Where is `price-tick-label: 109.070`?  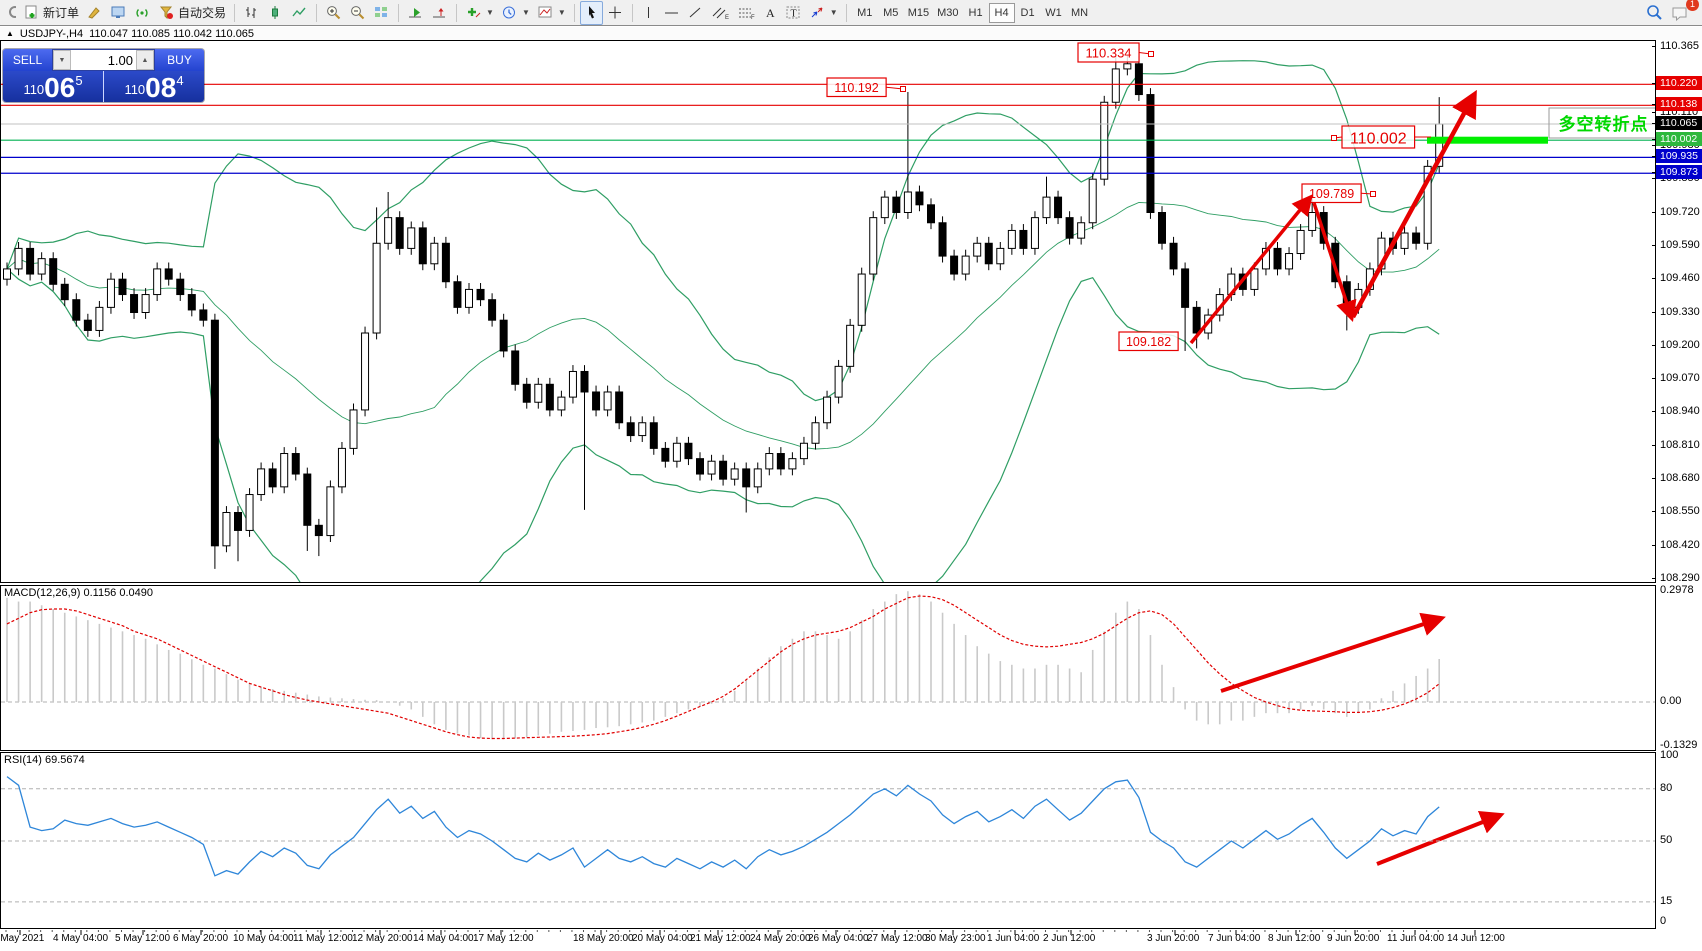 price-tick-label: 109.070 is located at coordinates (1680, 378).